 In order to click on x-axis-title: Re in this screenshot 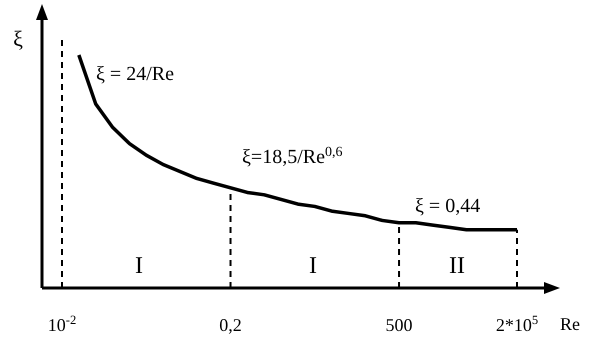, I will do `click(570, 324)`.